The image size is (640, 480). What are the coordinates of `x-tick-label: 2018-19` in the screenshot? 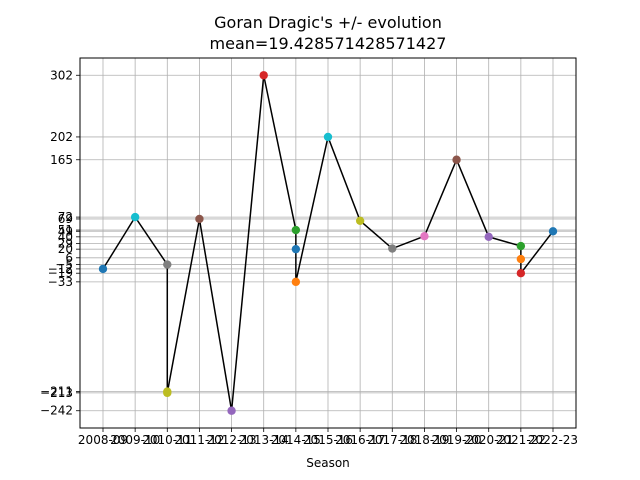 It's located at (424, 440).